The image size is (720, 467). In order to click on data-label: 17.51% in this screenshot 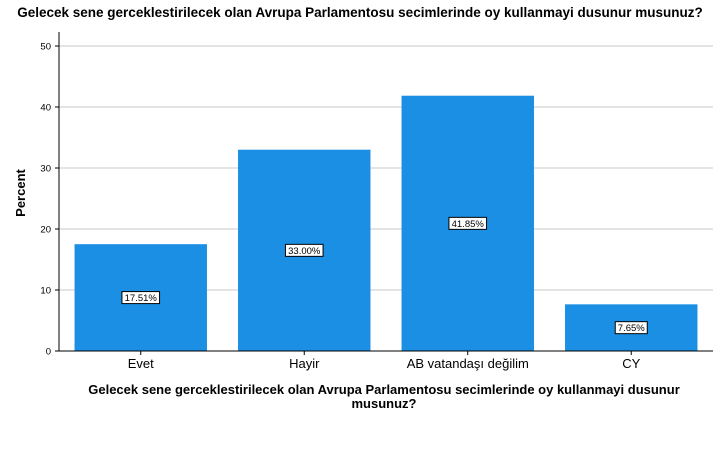, I will do `click(141, 298)`.